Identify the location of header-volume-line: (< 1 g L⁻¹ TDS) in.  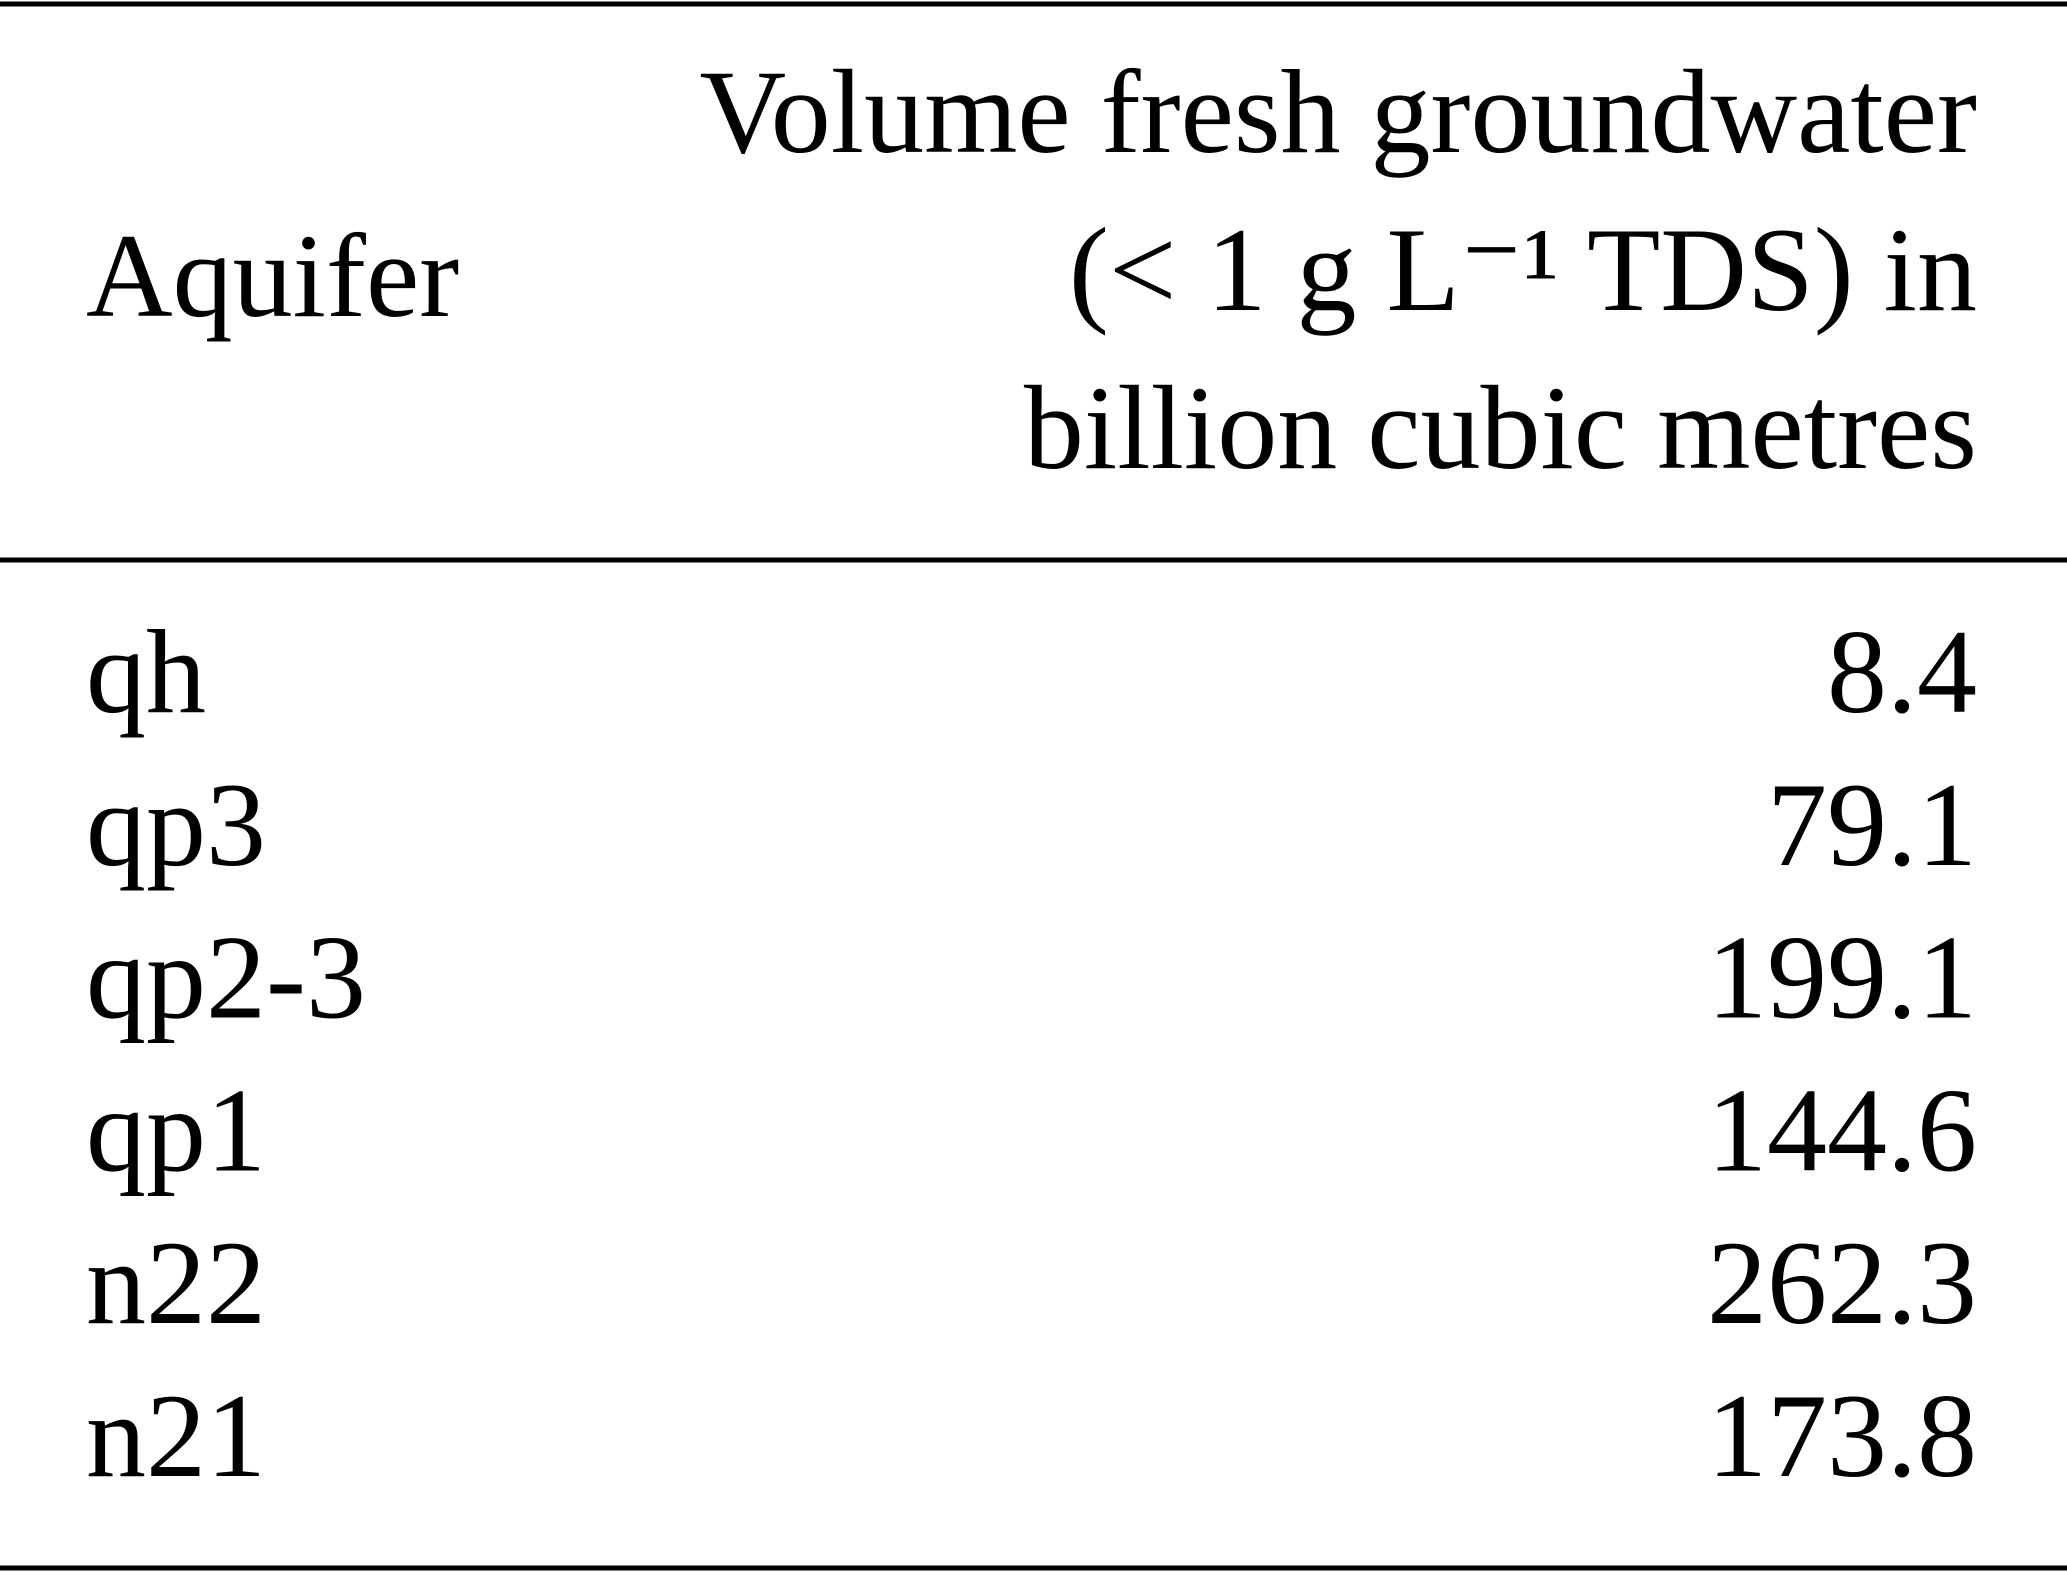
(1523, 269).